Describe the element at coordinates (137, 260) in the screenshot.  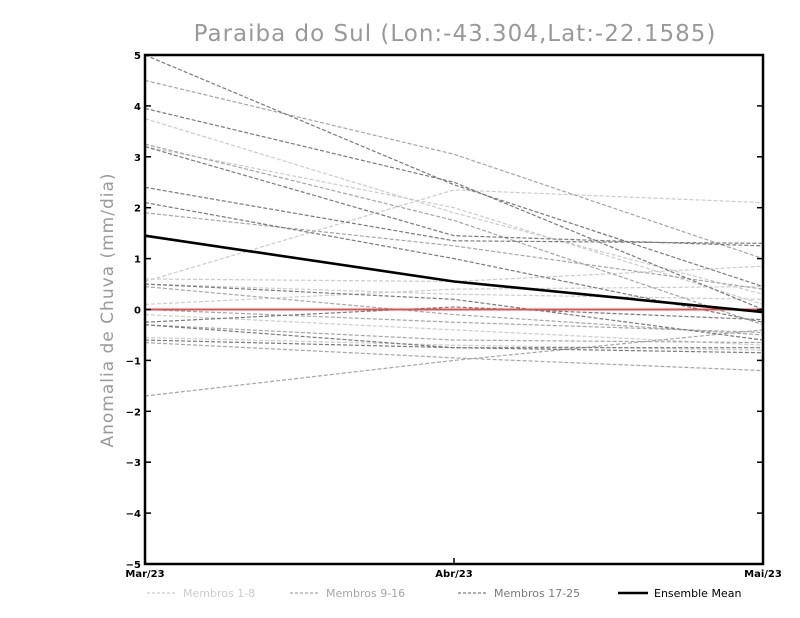
I see `y-tick-label: 1` at that location.